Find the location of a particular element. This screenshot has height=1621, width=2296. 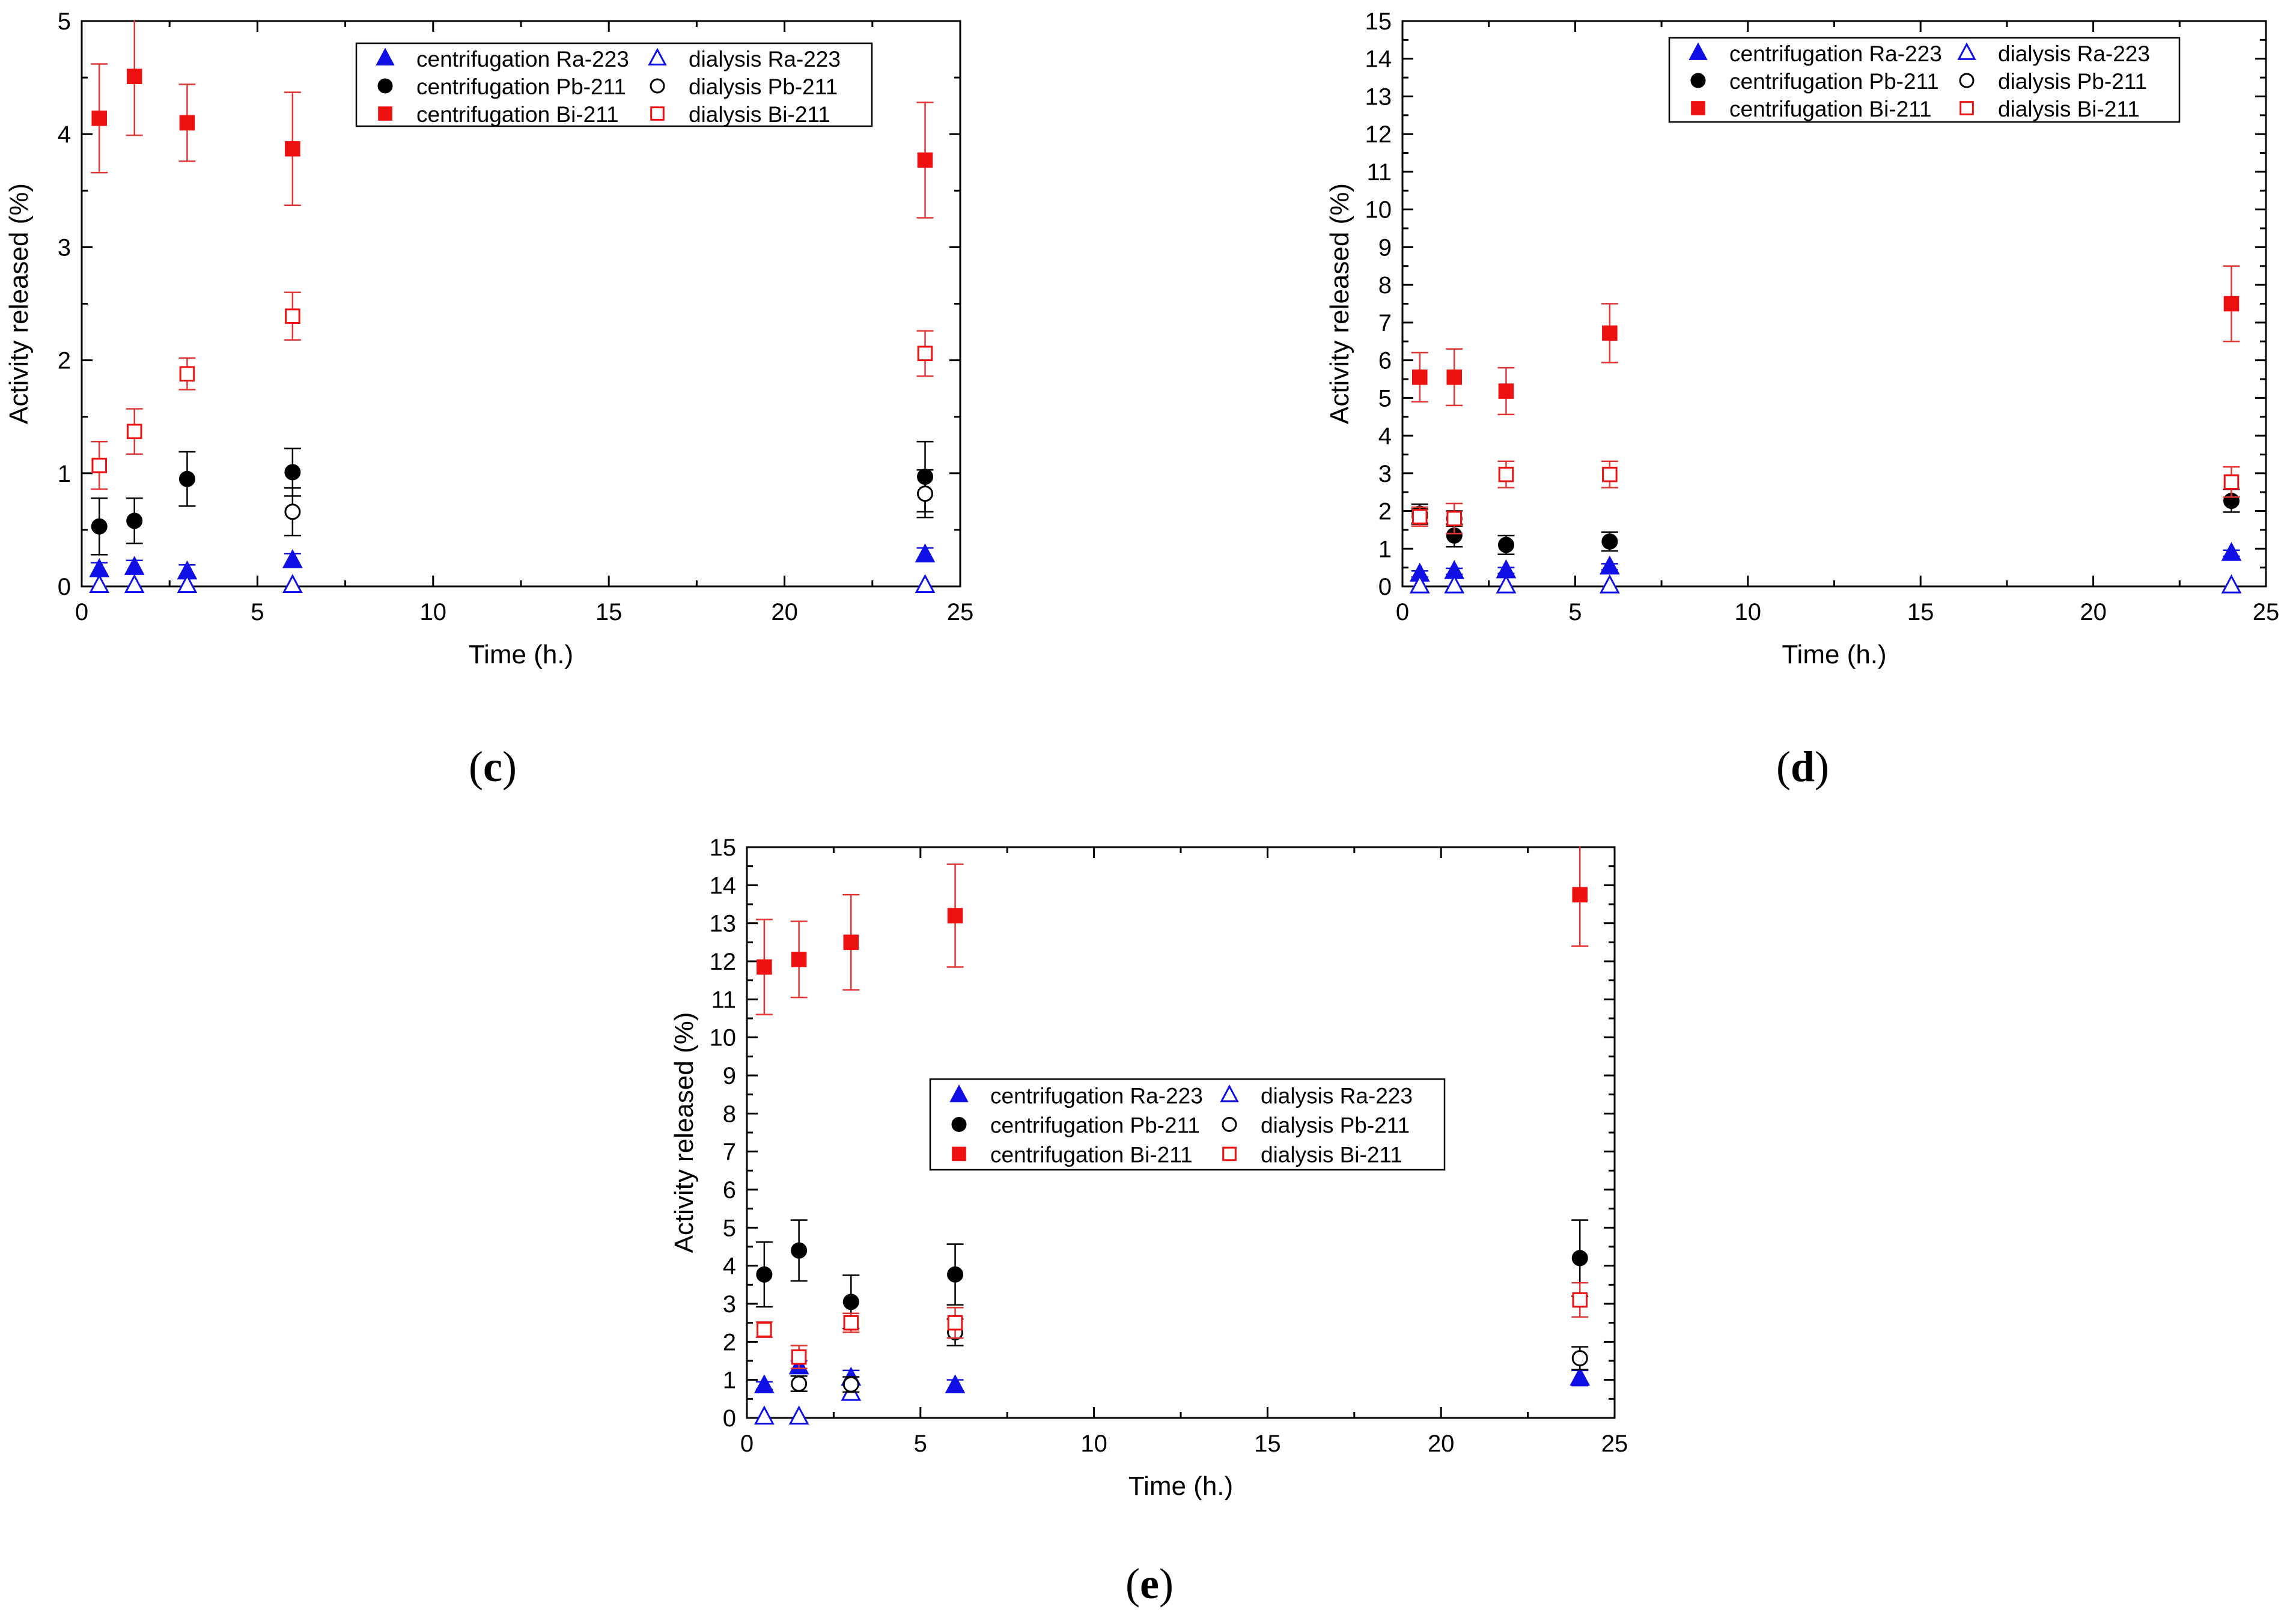

y-tick-label: 2 is located at coordinates (729, 1342).